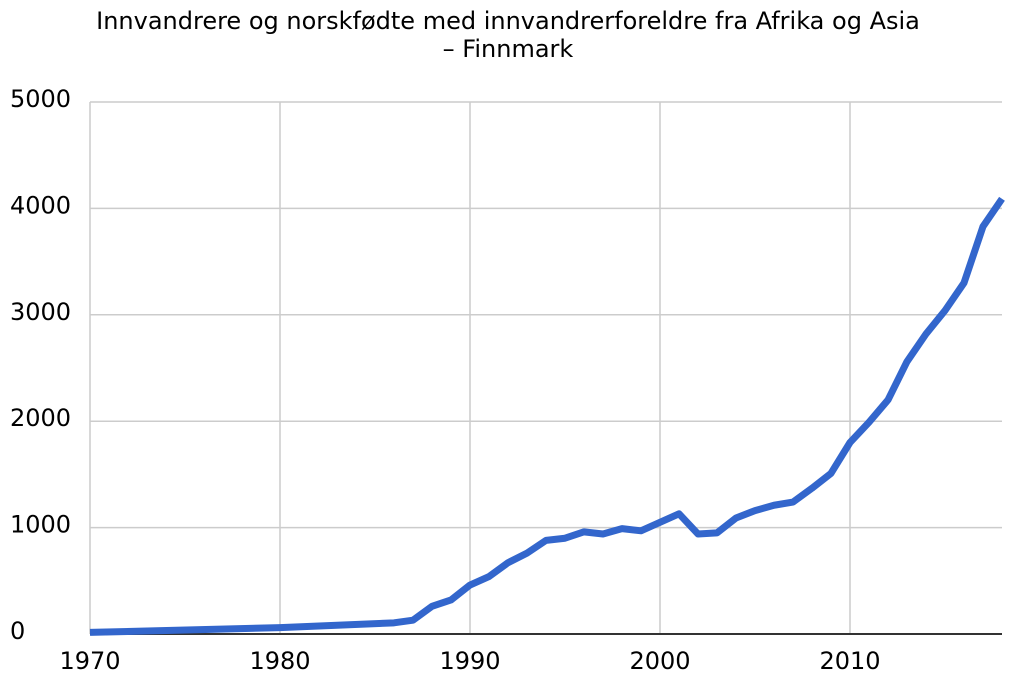  What do you see at coordinates (279, 661) in the screenshot?
I see `x-tick-label: 1980` at bounding box center [279, 661].